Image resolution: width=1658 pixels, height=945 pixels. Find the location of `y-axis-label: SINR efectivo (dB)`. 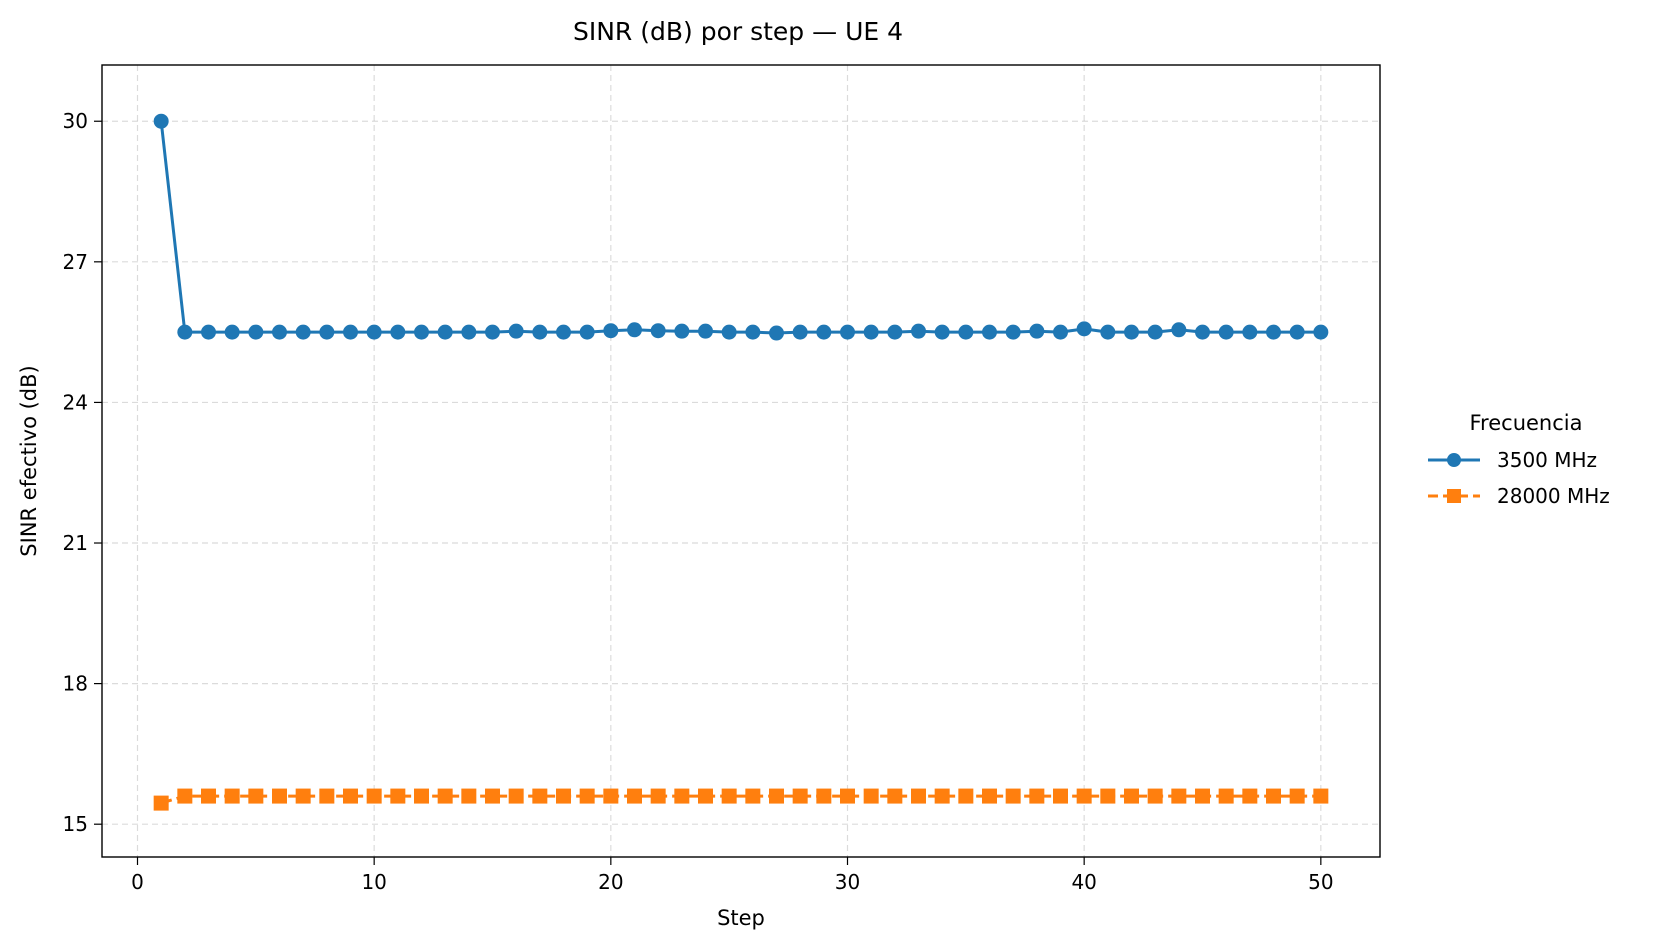

y-axis-label: SINR efectivo (dB) is located at coordinates (29, 460).